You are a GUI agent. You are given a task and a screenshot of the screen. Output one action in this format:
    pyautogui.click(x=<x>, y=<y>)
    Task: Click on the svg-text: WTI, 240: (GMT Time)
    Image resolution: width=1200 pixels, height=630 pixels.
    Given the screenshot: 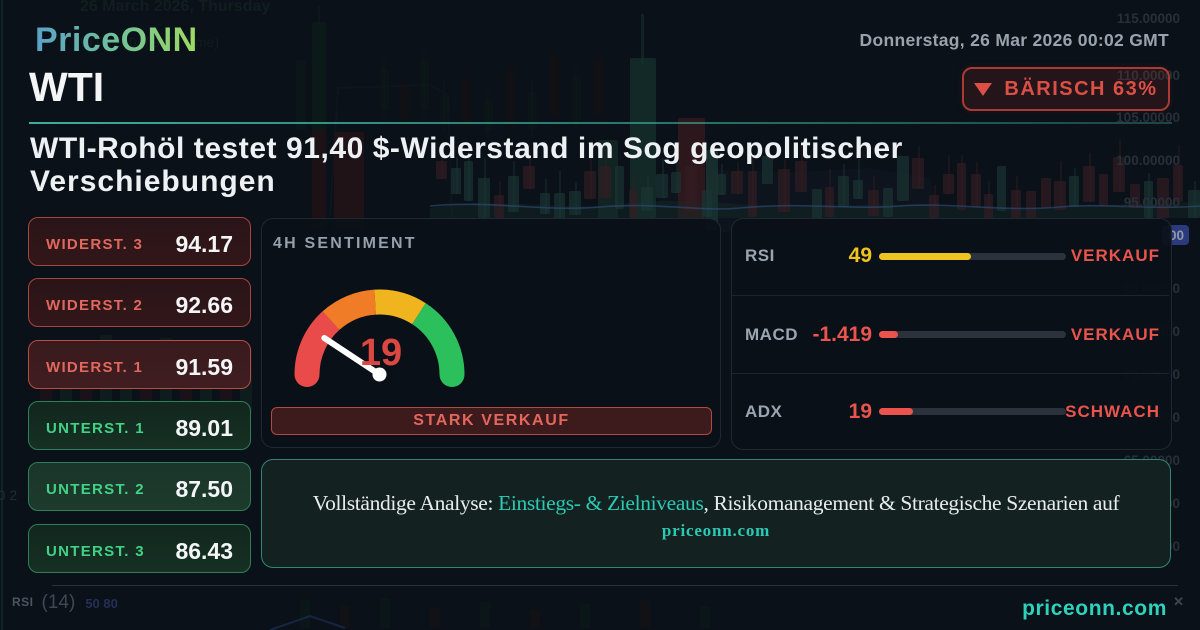 What is the action you would take?
    pyautogui.click(x=149, y=42)
    